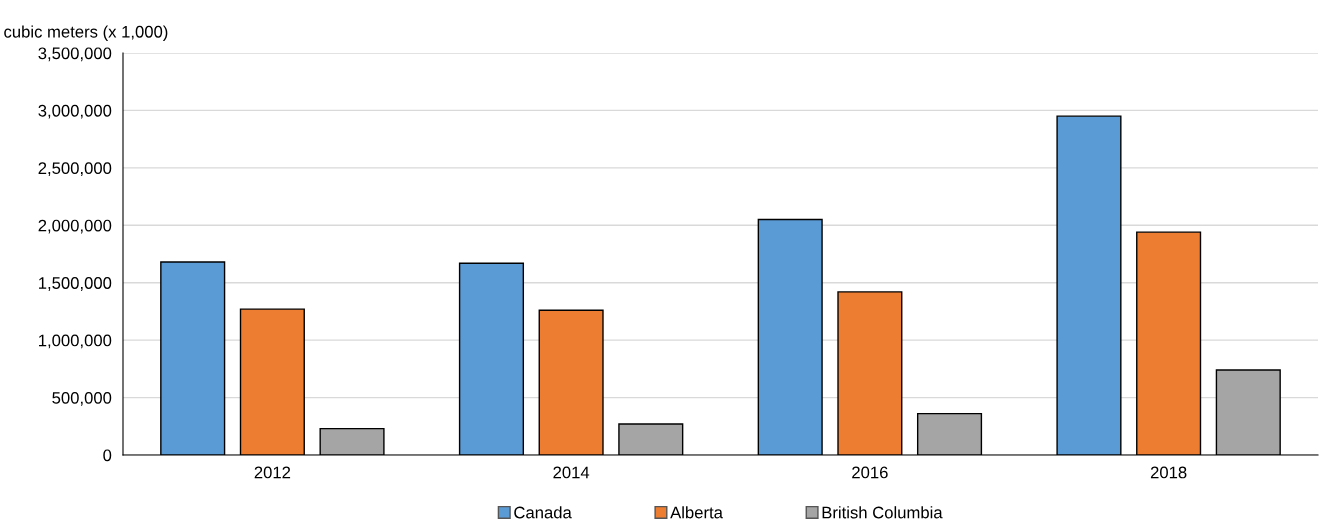 This screenshot has width=1338, height=519. Describe the element at coordinates (75, 341) in the screenshot. I see `y-tick-label: 1,000,000` at that location.